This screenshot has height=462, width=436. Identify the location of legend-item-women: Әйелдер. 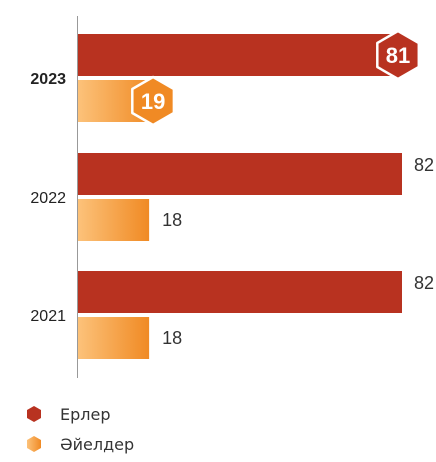
(80, 444).